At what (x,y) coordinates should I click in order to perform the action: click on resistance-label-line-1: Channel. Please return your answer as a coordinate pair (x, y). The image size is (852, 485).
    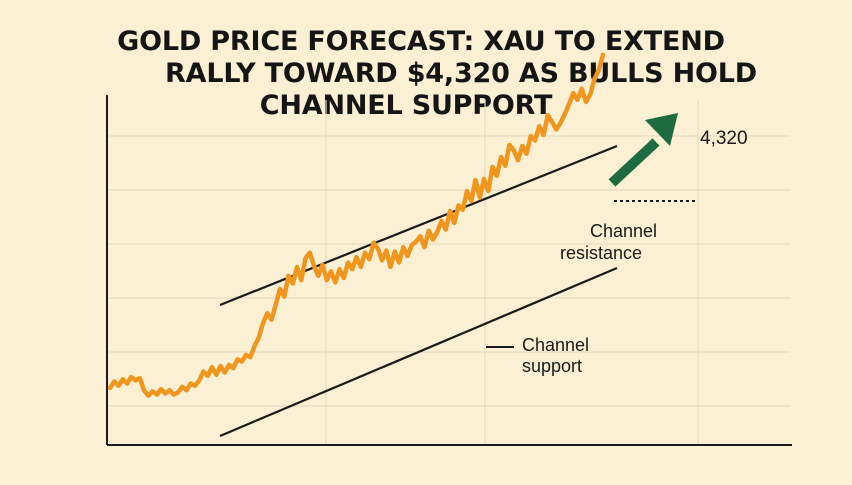
    Looking at the image, I should click on (623, 231).